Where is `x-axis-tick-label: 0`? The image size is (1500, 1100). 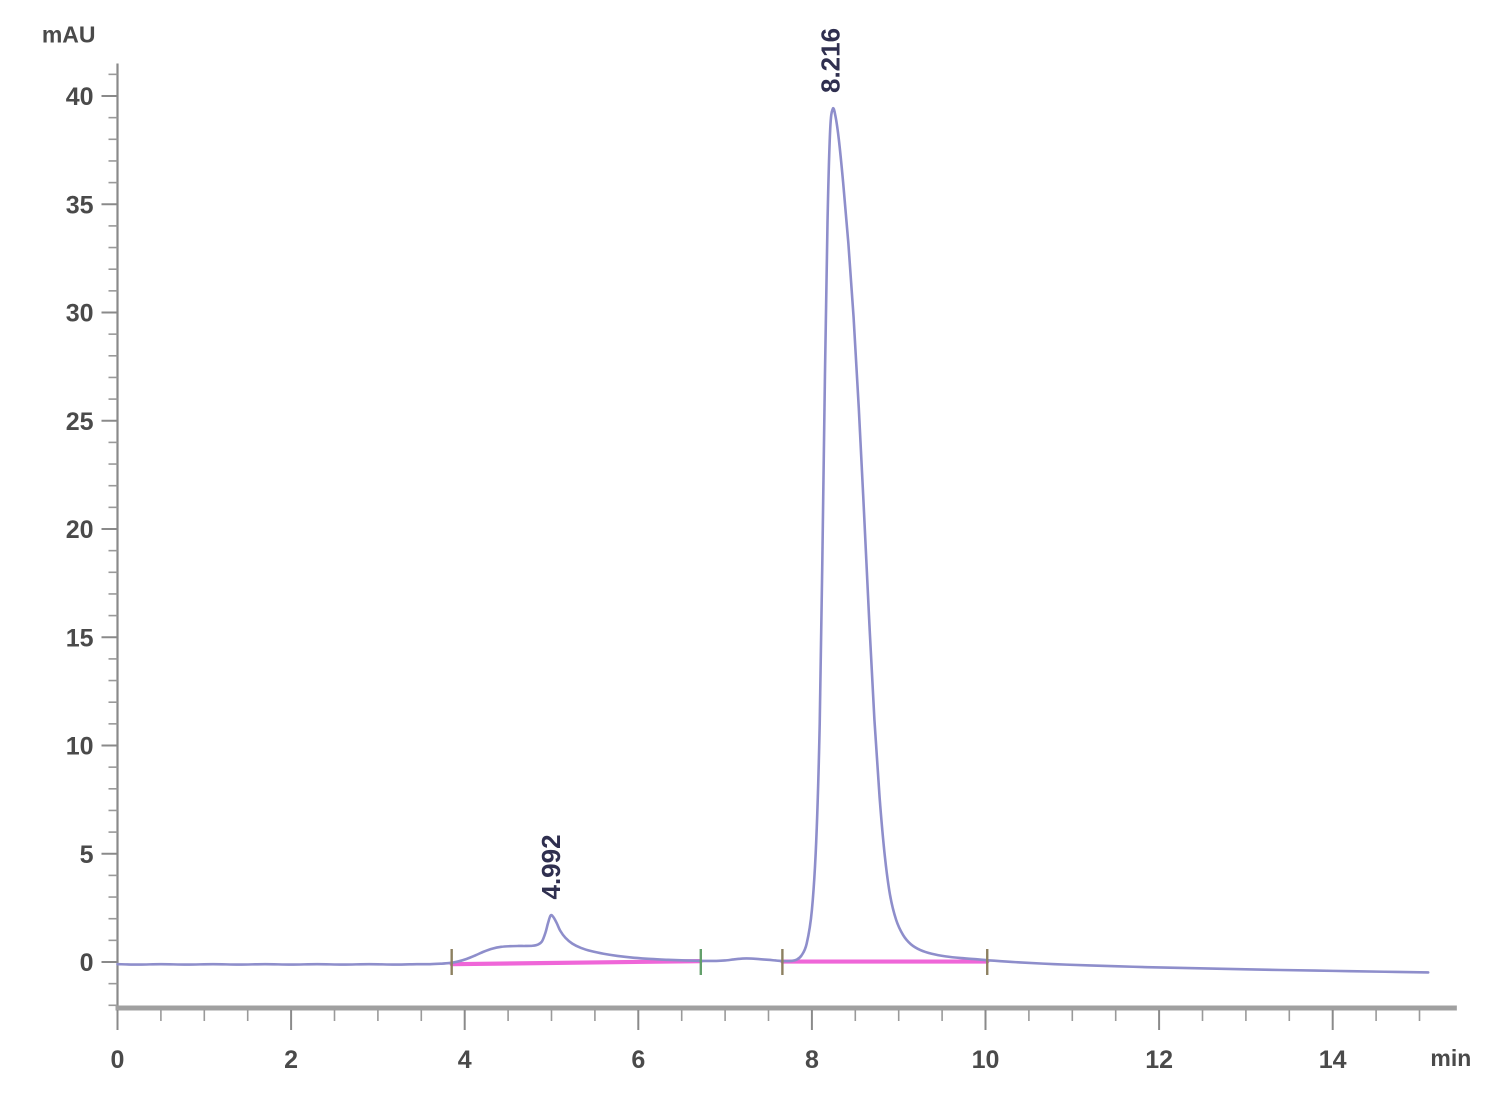
x-axis-tick-label: 0 is located at coordinates (118, 1060).